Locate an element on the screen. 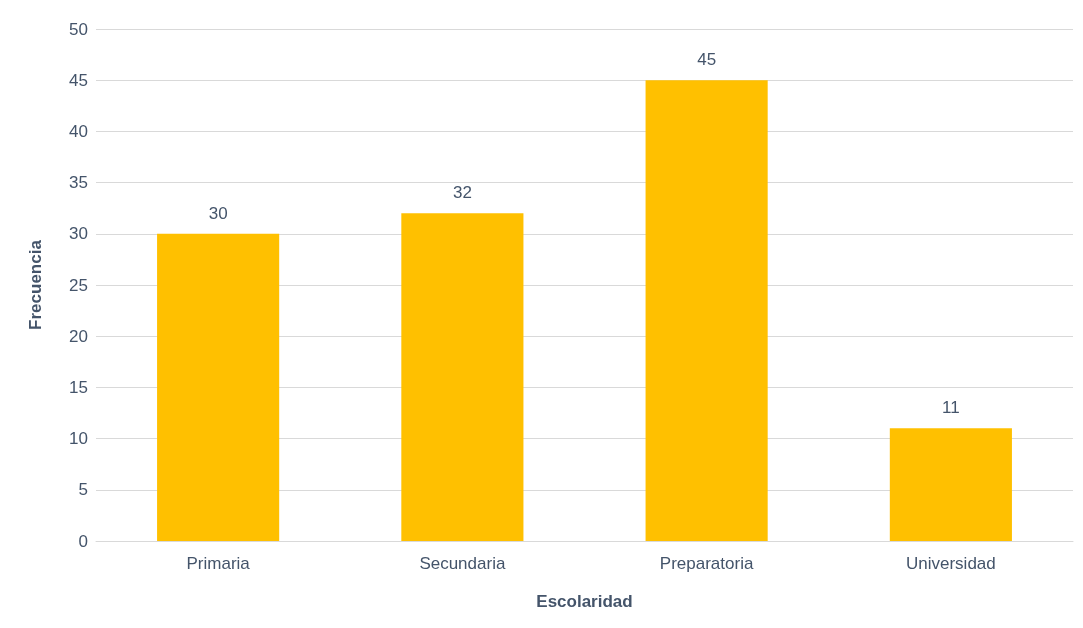 This screenshot has width=1083, height=628. data-label: 32 is located at coordinates (462, 193).